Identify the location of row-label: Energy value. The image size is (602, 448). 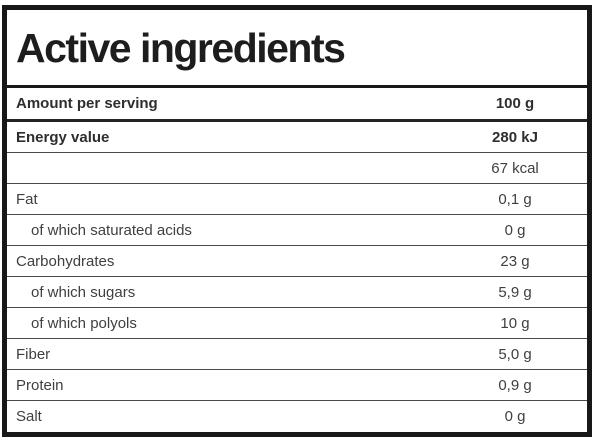
(63, 137).